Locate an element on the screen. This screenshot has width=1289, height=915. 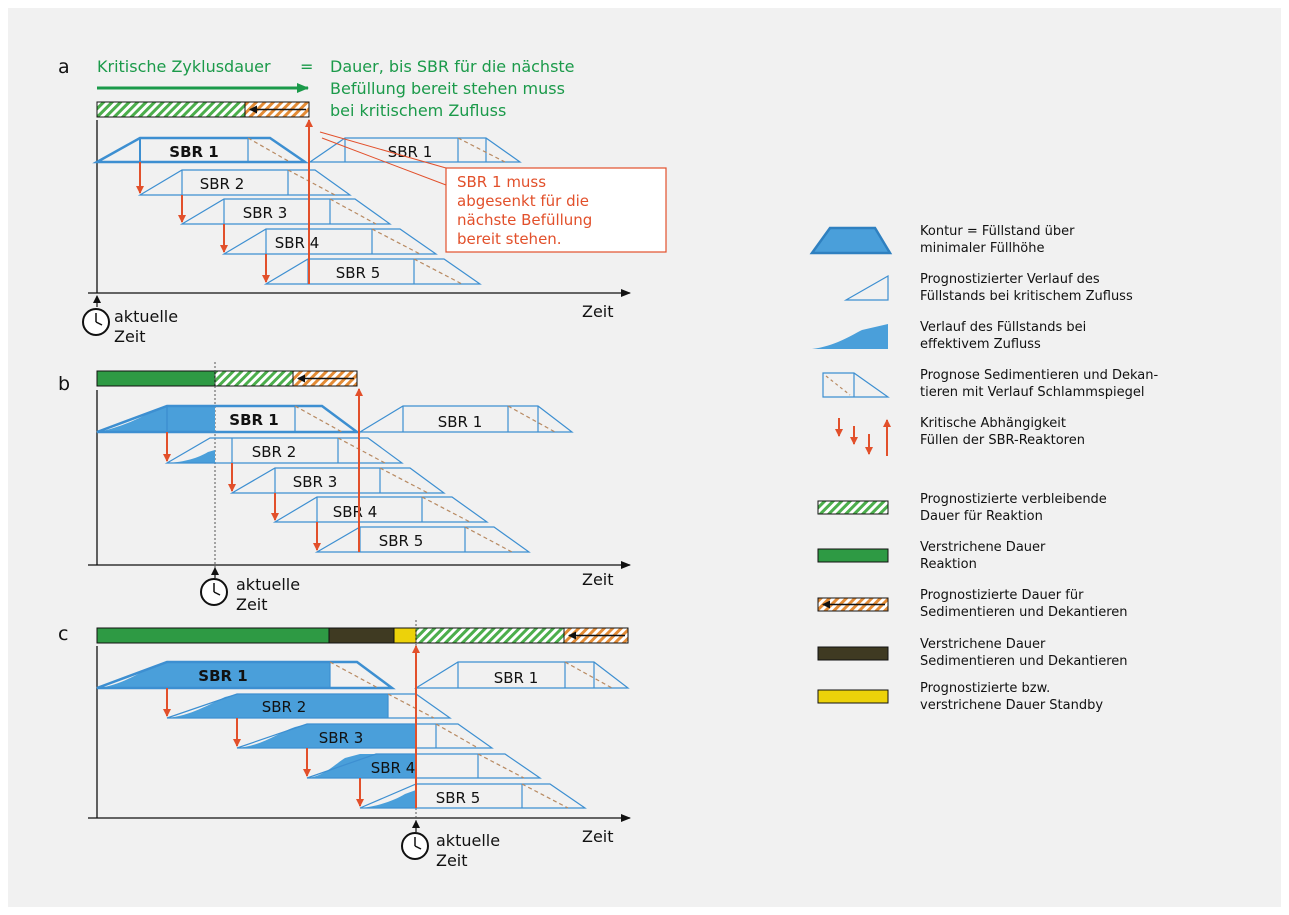
legend-label: Prognostizierter Verlauf des is located at coordinates (1010, 279).